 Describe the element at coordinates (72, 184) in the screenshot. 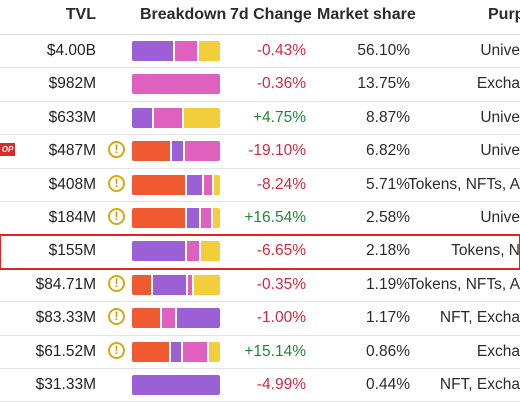

I see `tvl-value: $408M` at that location.